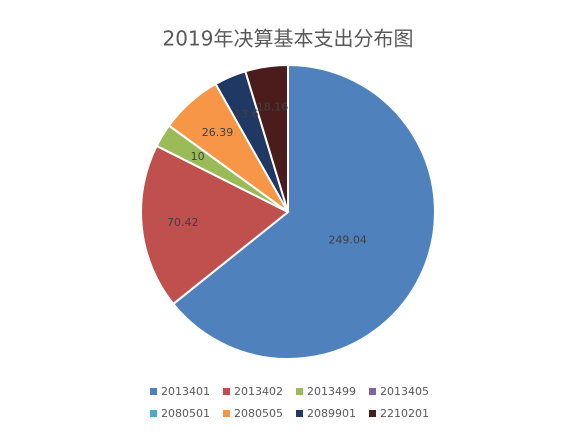 Image resolution: width=575 pixels, height=440 pixels. Describe the element at coordinates (246, 114) in the screenshot. I see `data-label: 13.6` at that location.